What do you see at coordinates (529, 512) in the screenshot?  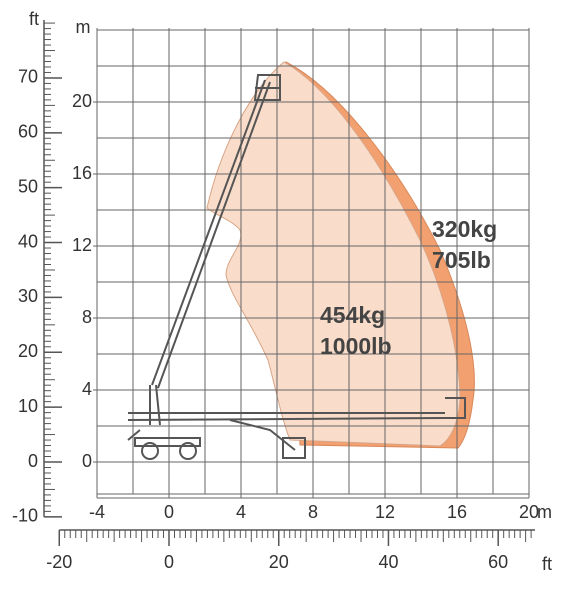 I see `x-tick-label: 20` at bounding box center [529, 512].